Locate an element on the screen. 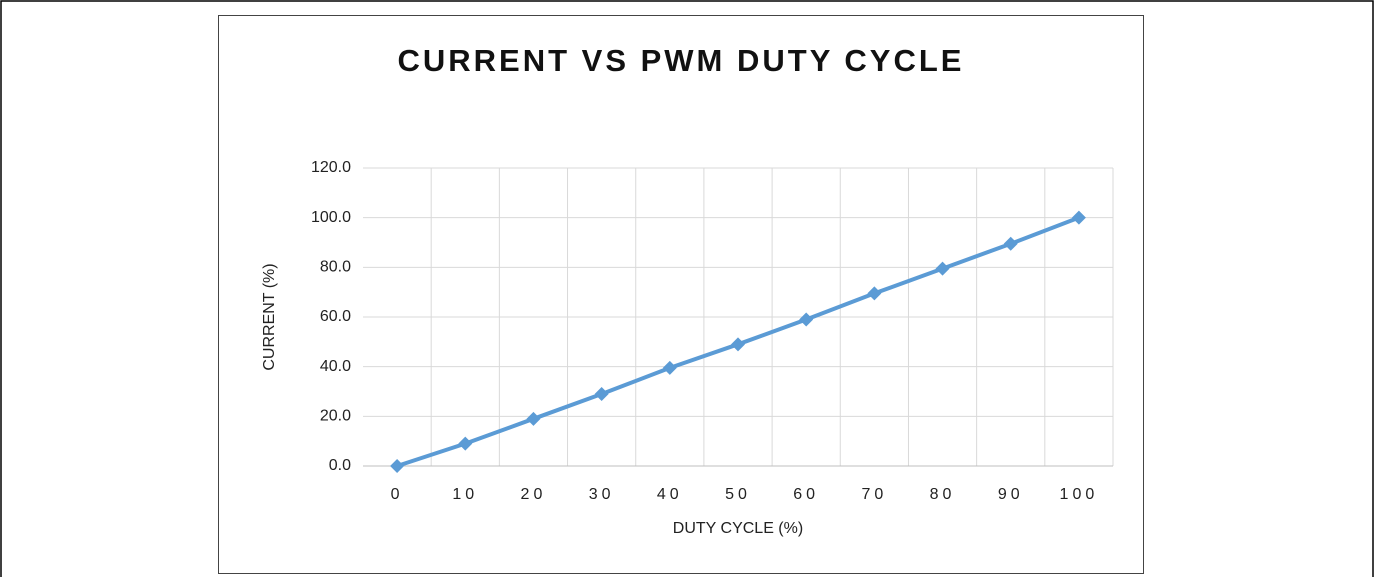 This screenshot has width=1375, height=577. y-tick-label: 0.0 is located at coordinates (340, 465).